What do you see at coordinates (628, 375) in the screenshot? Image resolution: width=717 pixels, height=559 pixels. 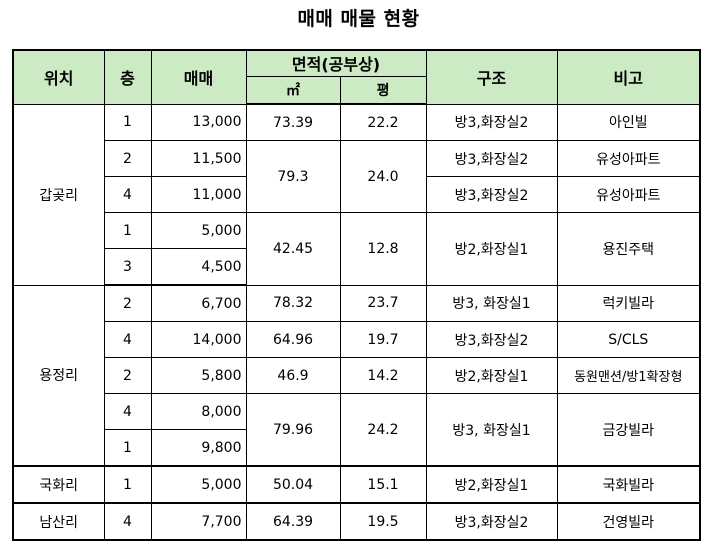 I see `note-cell: 동원맨션/방1확장형` at bounding box center [628, 375].